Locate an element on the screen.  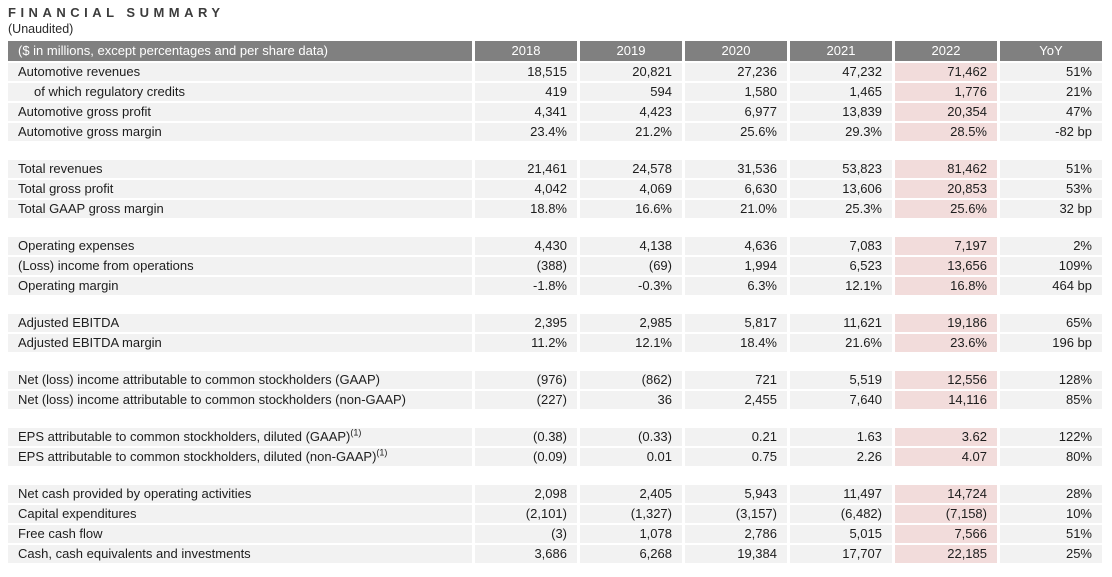
cell-2022: 22,185 is located at coordinates (946, 554).